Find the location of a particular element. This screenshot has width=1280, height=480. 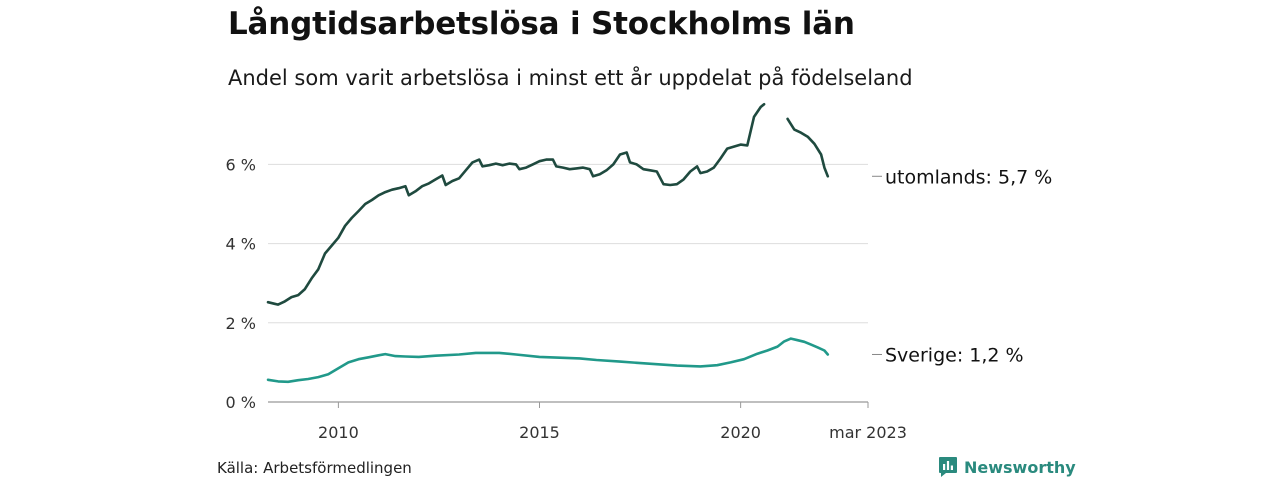

y-tick-label: 4 % is located at coordinates (241, 244).